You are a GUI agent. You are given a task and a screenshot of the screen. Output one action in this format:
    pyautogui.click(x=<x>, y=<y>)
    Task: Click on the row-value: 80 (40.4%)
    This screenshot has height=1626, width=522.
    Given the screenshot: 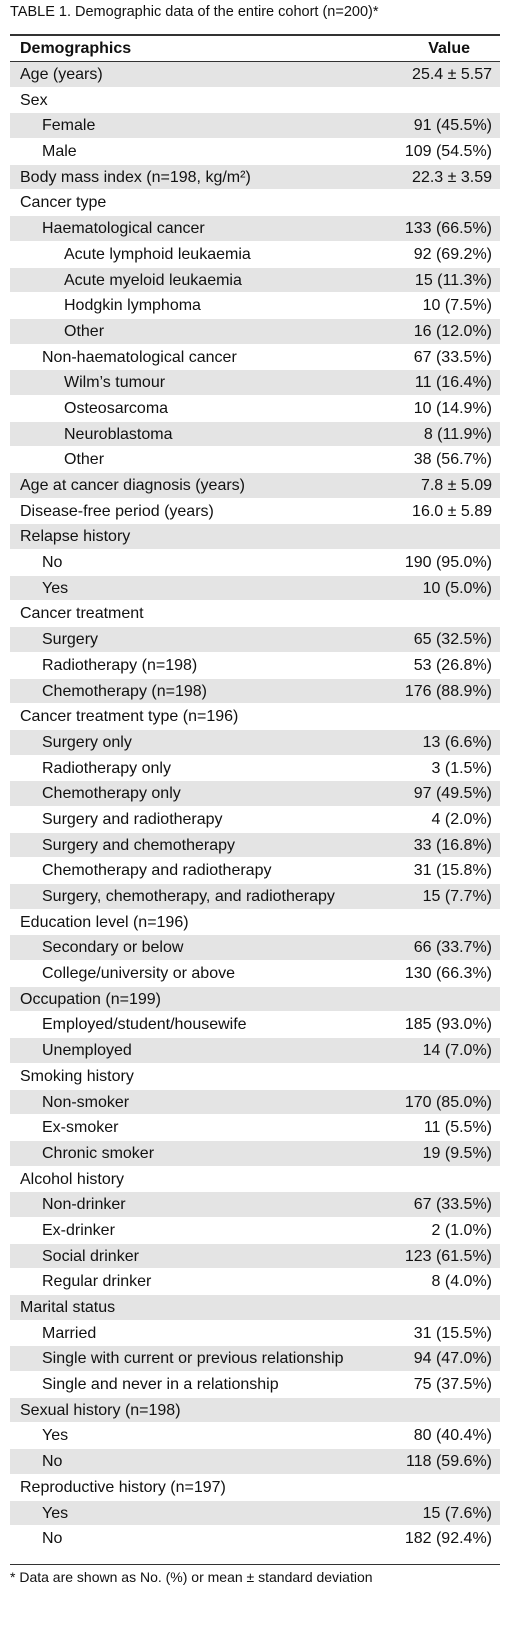 What is the action you would take?
    pyautogui.click(x=452, y=1436)
    